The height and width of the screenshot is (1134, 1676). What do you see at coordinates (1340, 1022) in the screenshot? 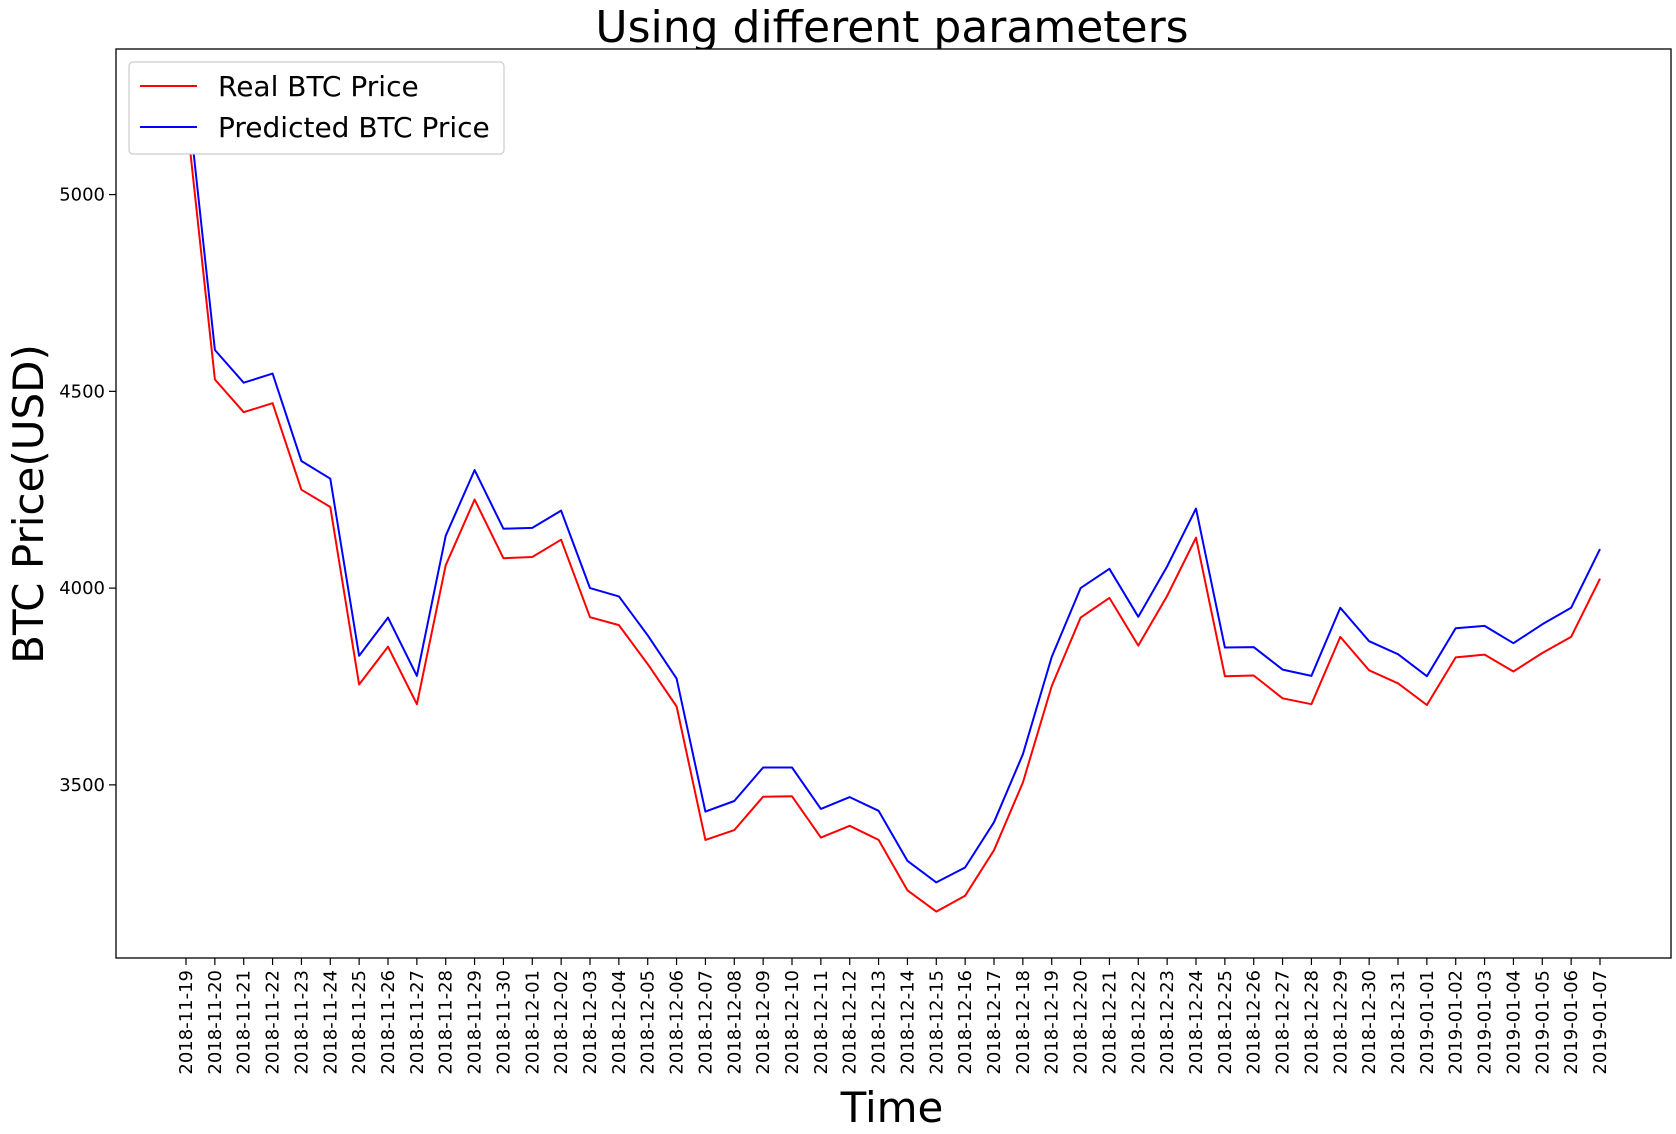
I see `x-tick-label: 2018-12-29` at bounding box center [1340, 1022].